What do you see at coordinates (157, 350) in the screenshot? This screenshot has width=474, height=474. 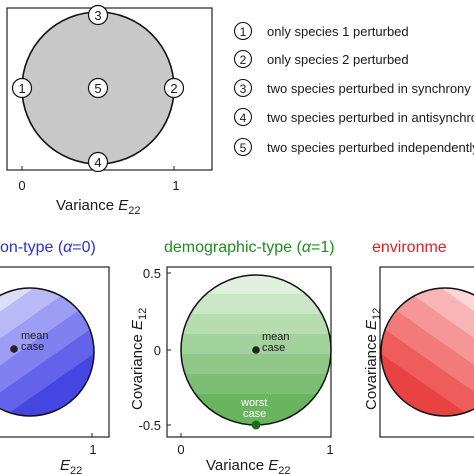 I see `panel-2-ytick-1: 0` at bounding box center [157, 350].